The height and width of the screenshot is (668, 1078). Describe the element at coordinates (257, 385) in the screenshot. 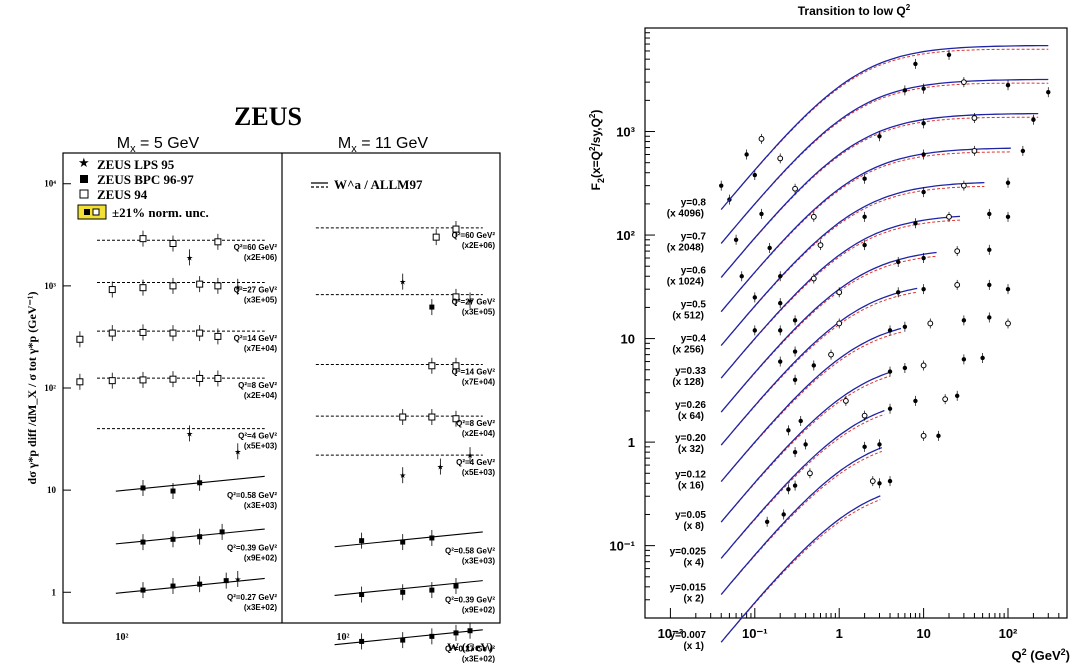

I see `q2-bin-label: Q²=8 GeV²` at that location.